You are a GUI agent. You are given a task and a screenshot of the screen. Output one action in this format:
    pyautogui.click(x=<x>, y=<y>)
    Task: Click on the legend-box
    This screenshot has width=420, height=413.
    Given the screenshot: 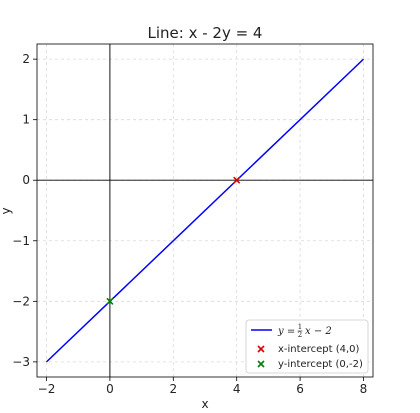 What is the action you would take?
    pyautogui.click(x=307, y=346)
    